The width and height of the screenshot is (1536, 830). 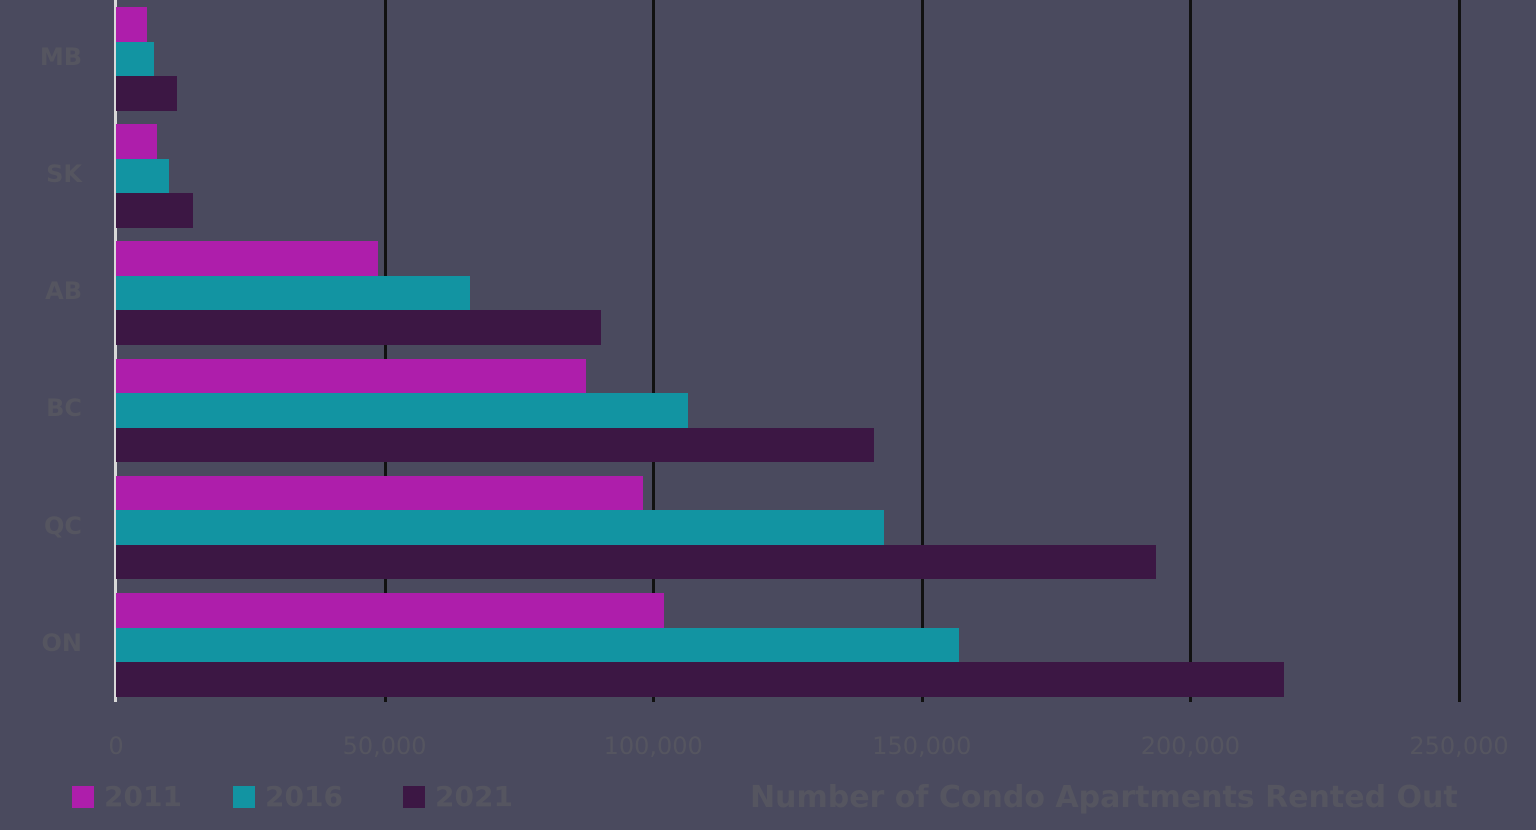 I want to click on bar-qc-2011, so click(x=379, y=493).